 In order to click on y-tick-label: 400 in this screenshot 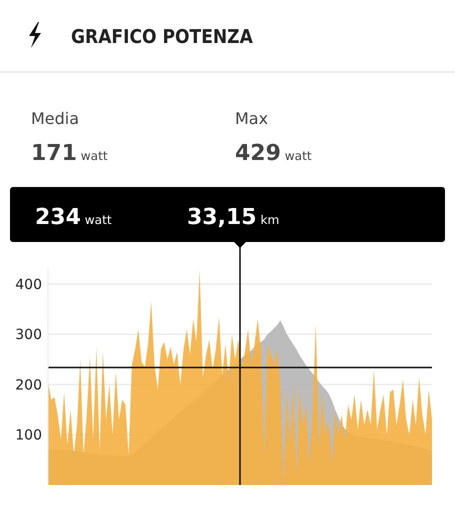, I will do `click(28, 284)`.